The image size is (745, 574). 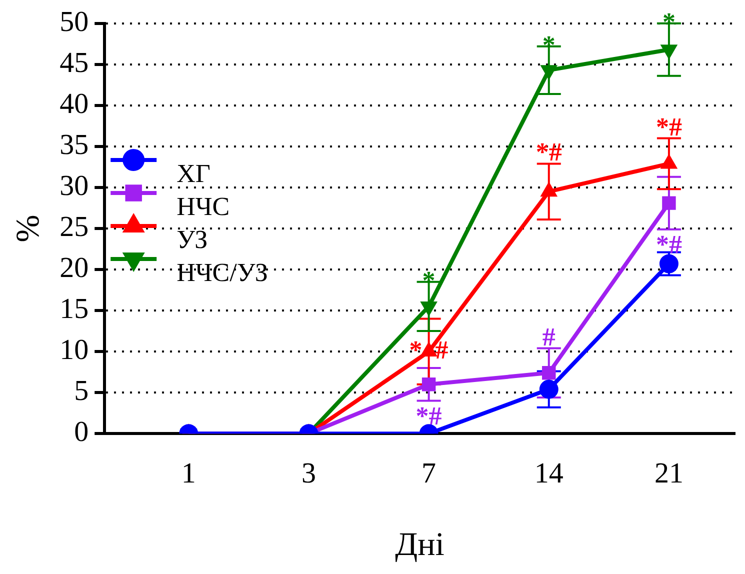 I want to click on y-tick-label: 45, so click(x=74, y=63).